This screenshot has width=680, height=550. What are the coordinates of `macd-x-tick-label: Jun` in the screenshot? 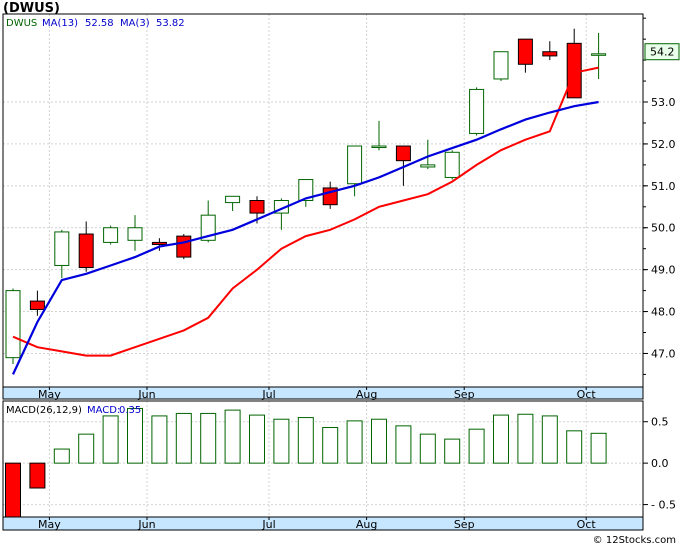 It's located at (146, 524).